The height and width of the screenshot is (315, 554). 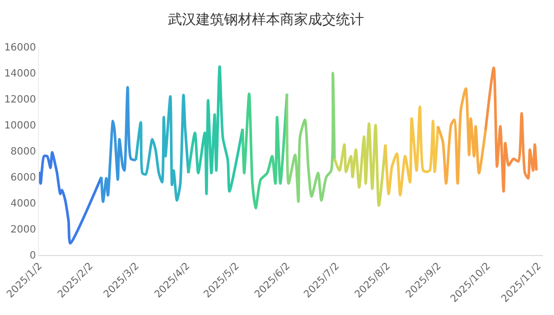 What do you see at coordinates (23, 204) in the screenshot?
I see `y-tick-label: 4000` at bounding box center [23, 204].